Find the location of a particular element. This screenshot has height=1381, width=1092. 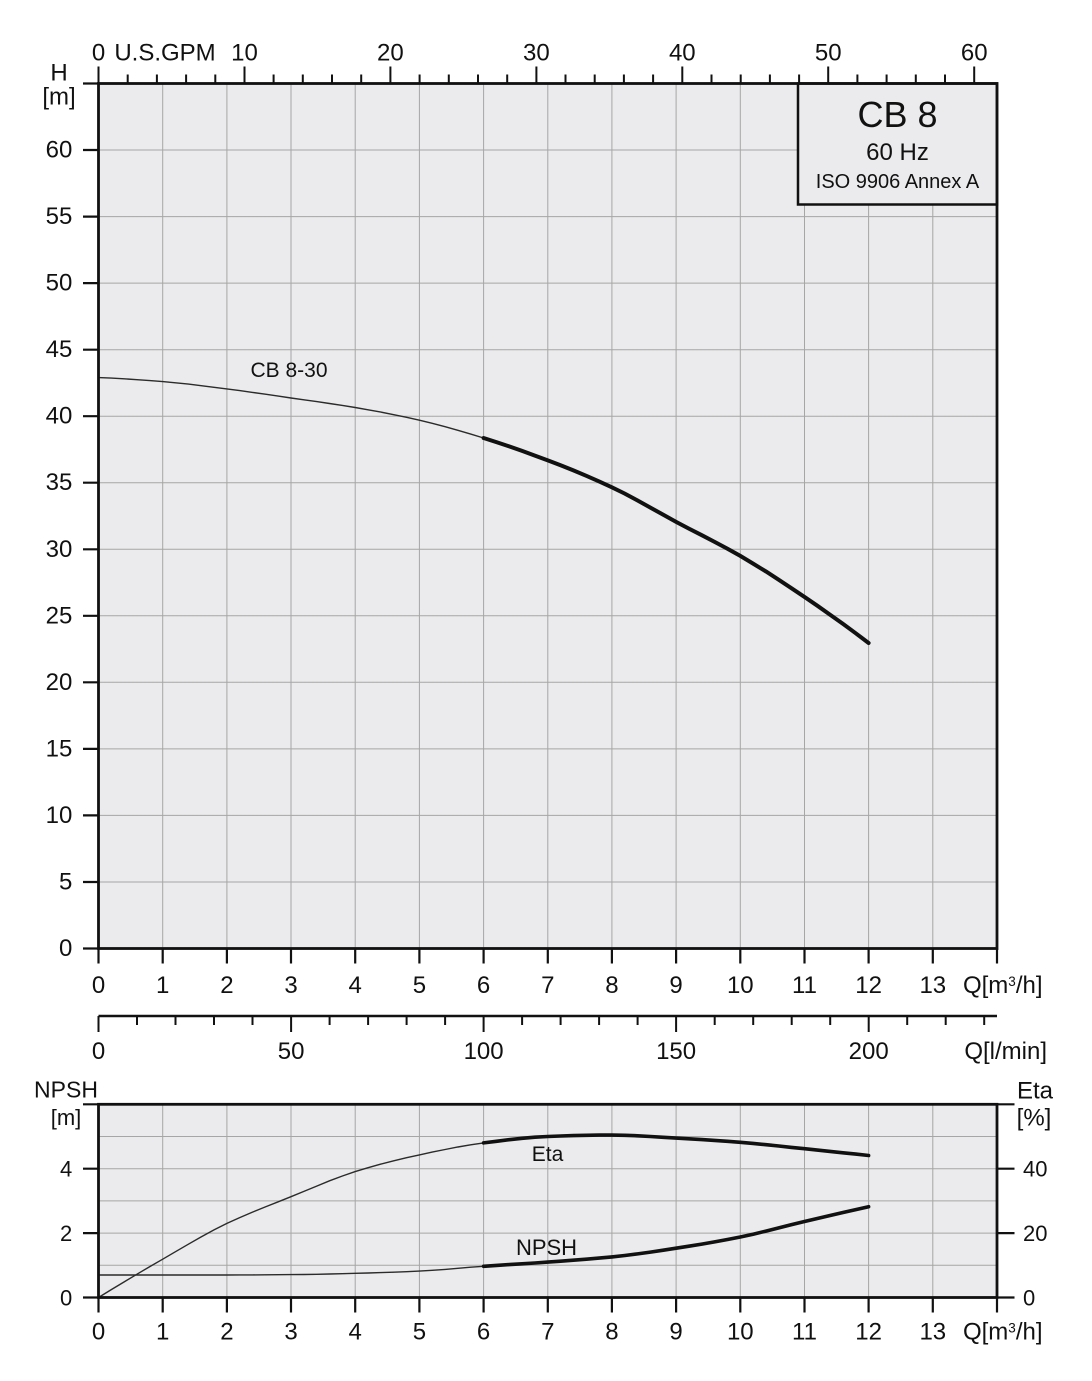

svg-text: 45 is located at coordinates (59, 349).